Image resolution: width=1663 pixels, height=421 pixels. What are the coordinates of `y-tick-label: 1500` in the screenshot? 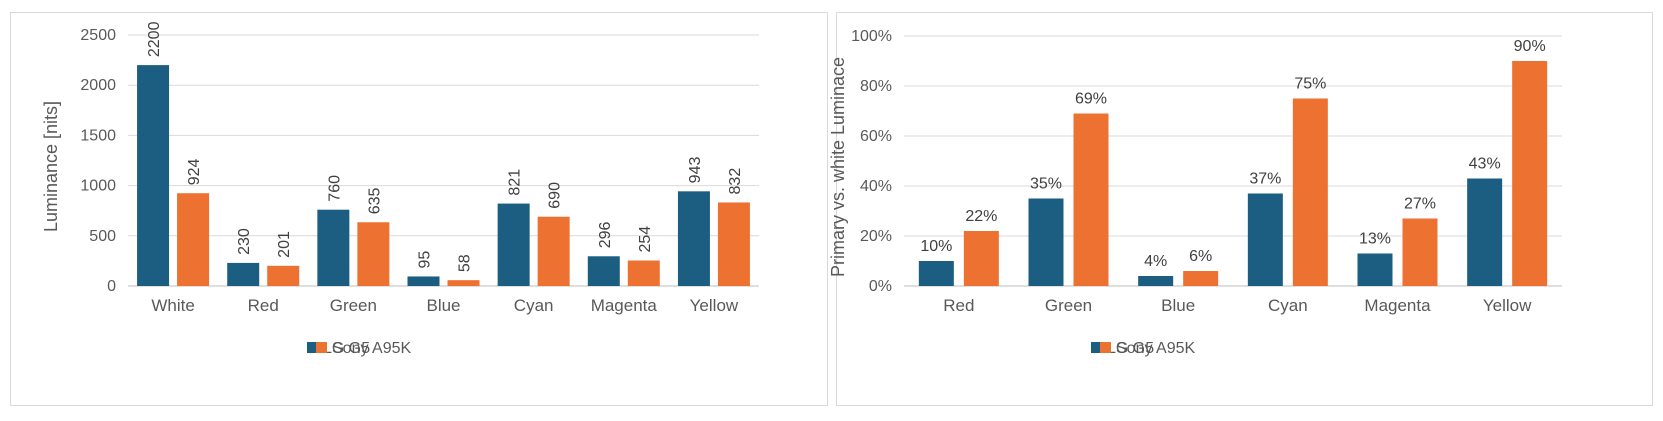 It's located at (98, 135).